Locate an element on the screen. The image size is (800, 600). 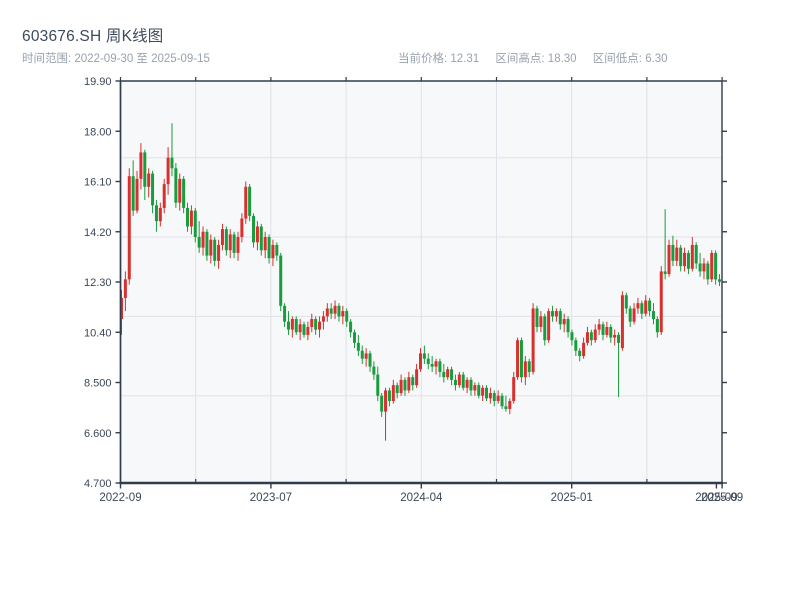
time-range-label: 时间范围: 2022-09-30 至 2025-09-15 is located at coordinates (116, 59).